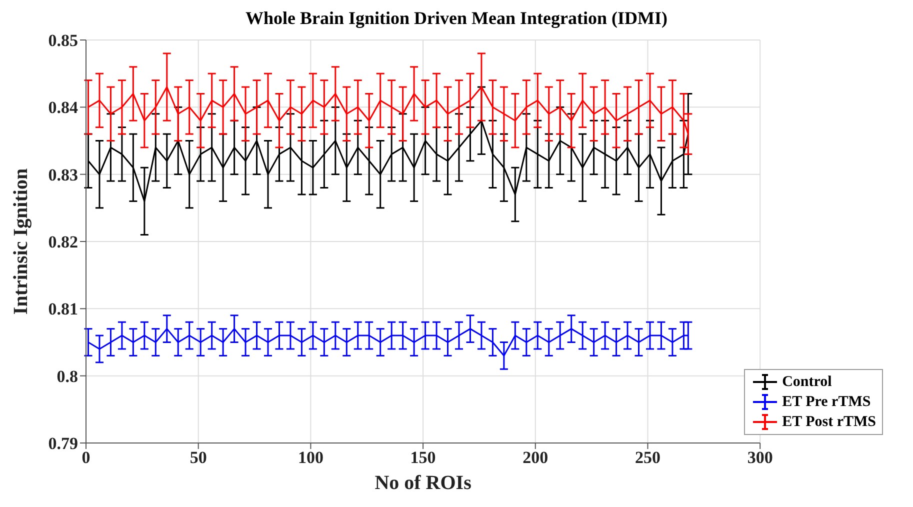 This screenshot has width=913, height=507. What do you see at coordinates (63, 174) in the screenshot?
I see `y-tick-label: 0.83` at bounding box center [63, 174].